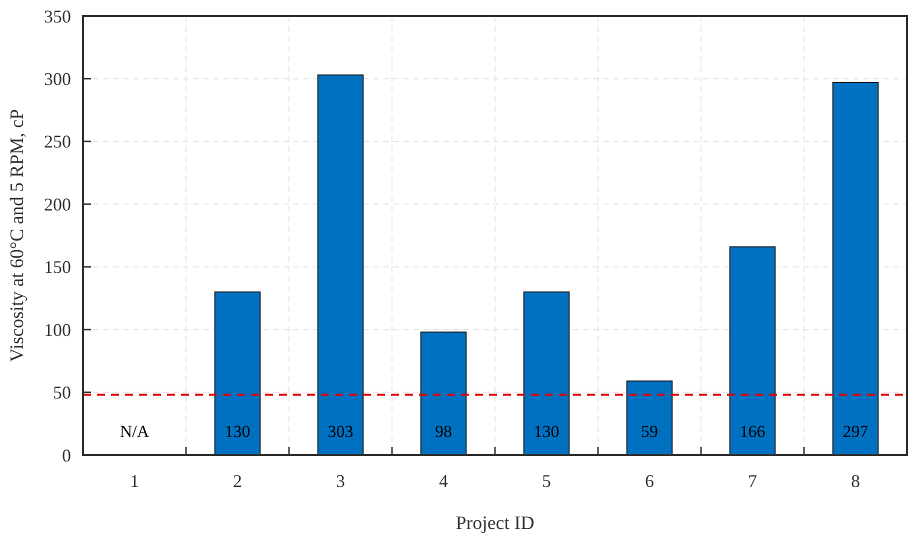 This screenshot has width=909, height=542. What do you see at coordinates (649, 481) in the screenshot?
I see `x-tick-label: 6` at bounding box center [649, 481].